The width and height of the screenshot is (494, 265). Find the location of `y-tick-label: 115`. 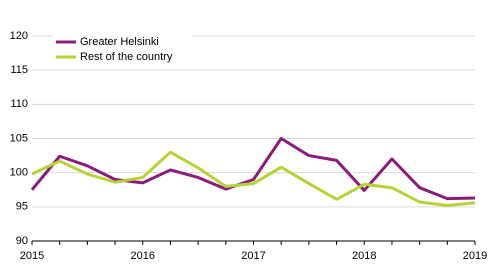

y-tick-label: 115 is located at coordinates (19, 70).